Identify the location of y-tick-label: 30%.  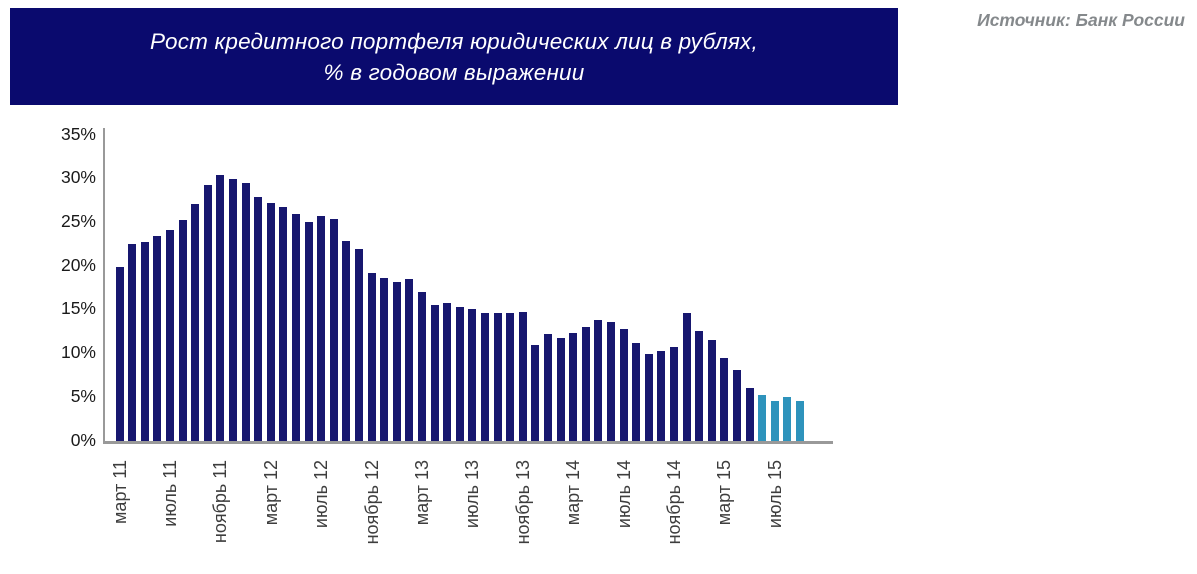
(78, 177).